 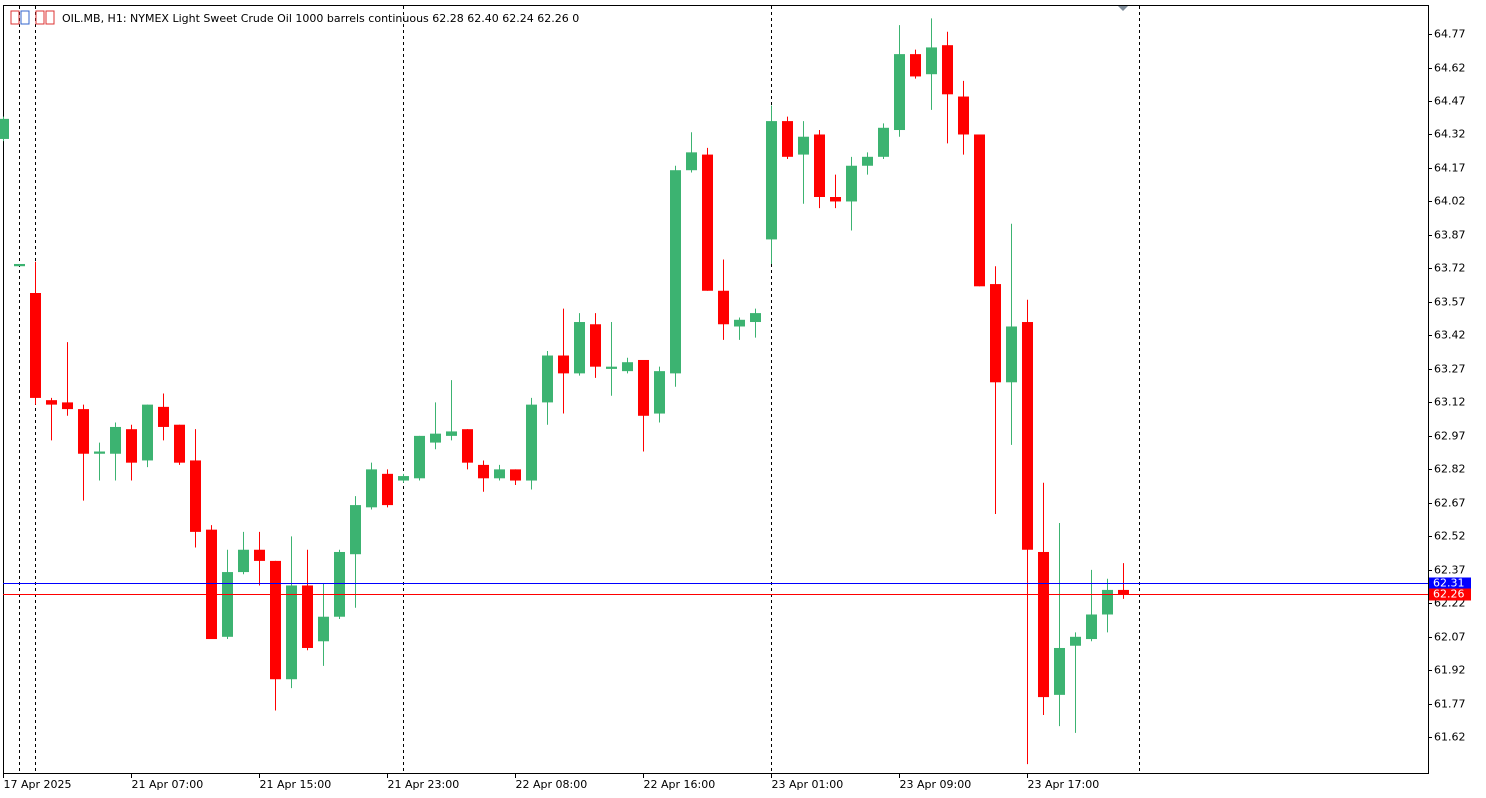 What do you see at coordinates (1450, 168) in the screenshot?
I see `y-tick-label: 64.17` at bounding box center [1450, 168].